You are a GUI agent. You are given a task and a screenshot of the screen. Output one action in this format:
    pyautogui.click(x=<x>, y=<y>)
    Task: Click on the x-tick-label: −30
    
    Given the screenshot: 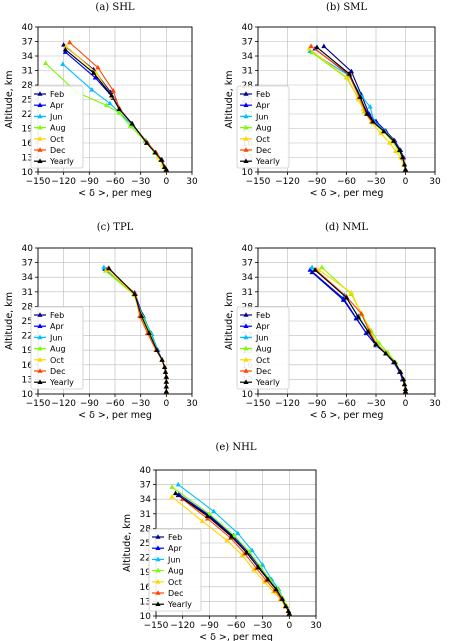 What is the action you would take?
    pyautogui.click(x=140, y=182)
    